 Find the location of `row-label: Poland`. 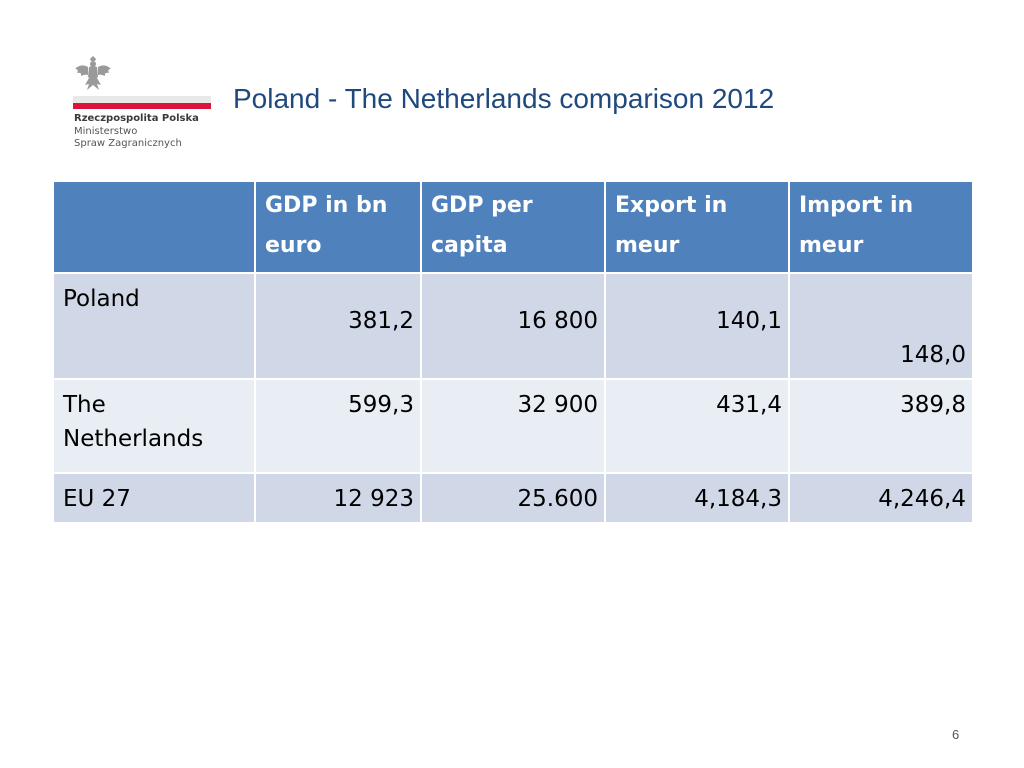

row-label: Poland is located at coordinates (154, 326).